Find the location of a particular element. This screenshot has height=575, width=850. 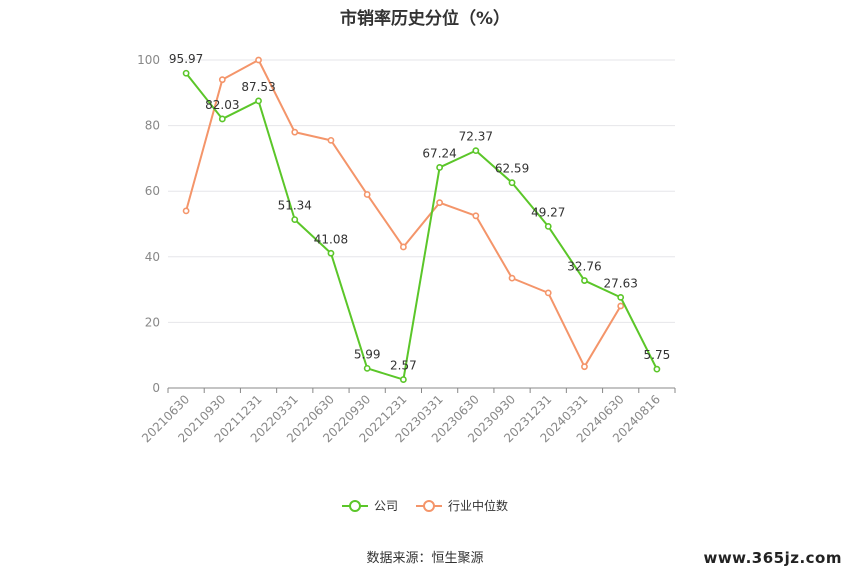

data-source: 数据来源：恒生聚源 is located at coordinates (425, 558).